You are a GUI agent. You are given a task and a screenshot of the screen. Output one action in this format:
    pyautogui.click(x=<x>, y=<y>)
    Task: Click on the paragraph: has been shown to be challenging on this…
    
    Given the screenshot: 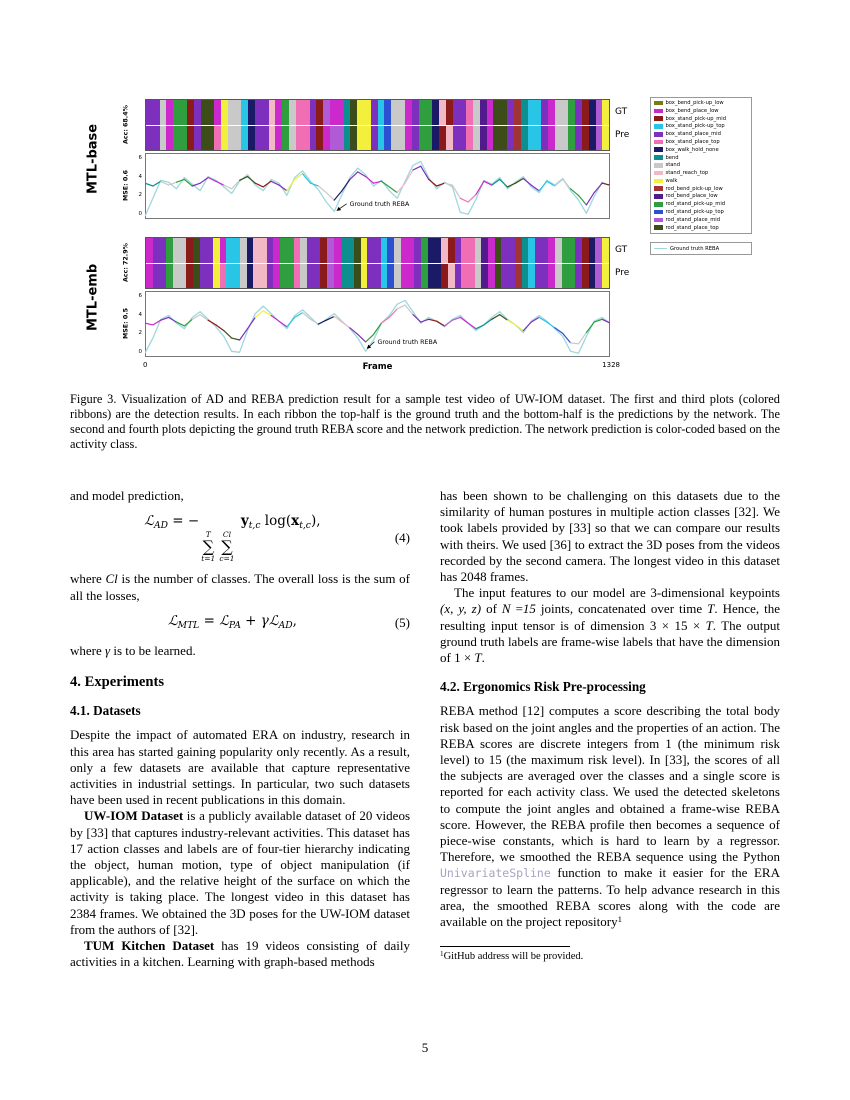 What is the action you would take?
    pyautogui.click(x=610, y=536)
    